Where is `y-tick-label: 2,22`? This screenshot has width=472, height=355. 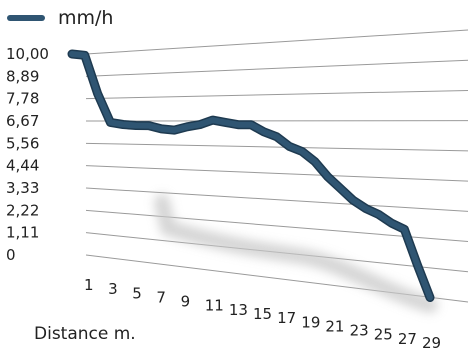 y-tick-label: 2,22 is located at coordinates (22, 210).